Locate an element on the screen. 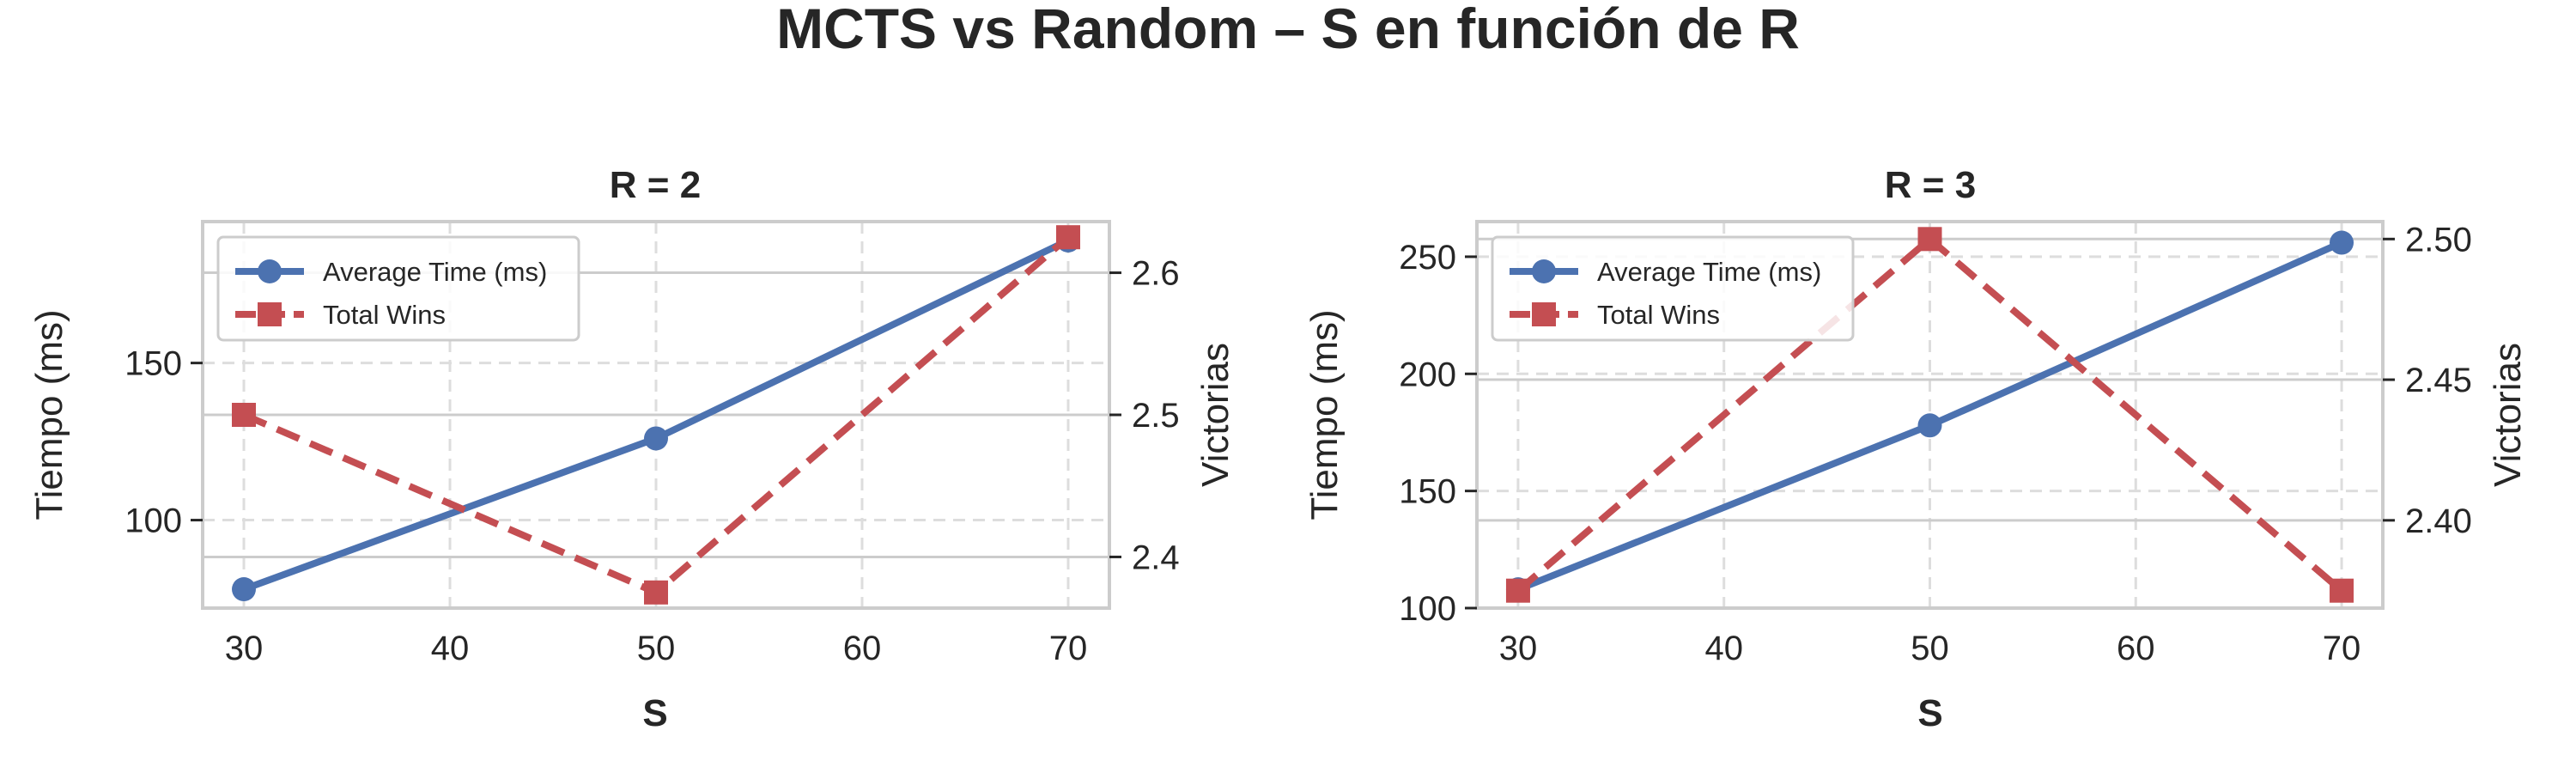  y2-tick-label: 2.4 is located at coordinates (1156, 557).